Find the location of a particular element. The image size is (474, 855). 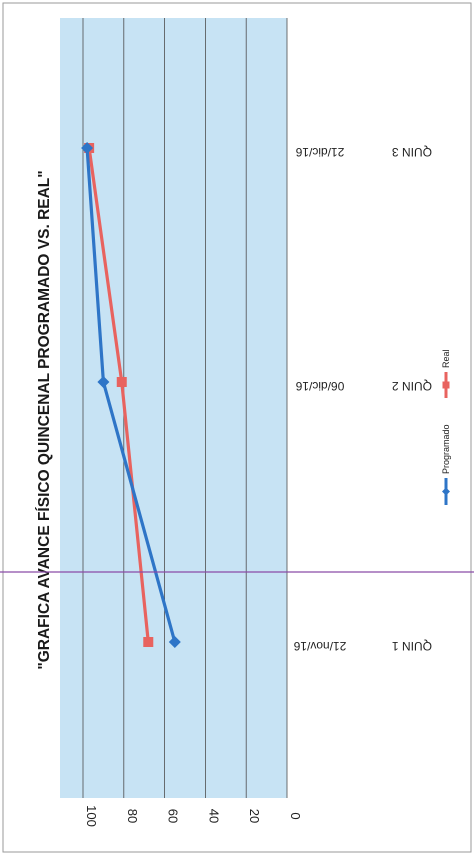

category-quin-label: QUIN 2 is located at coordinates (412, 386).